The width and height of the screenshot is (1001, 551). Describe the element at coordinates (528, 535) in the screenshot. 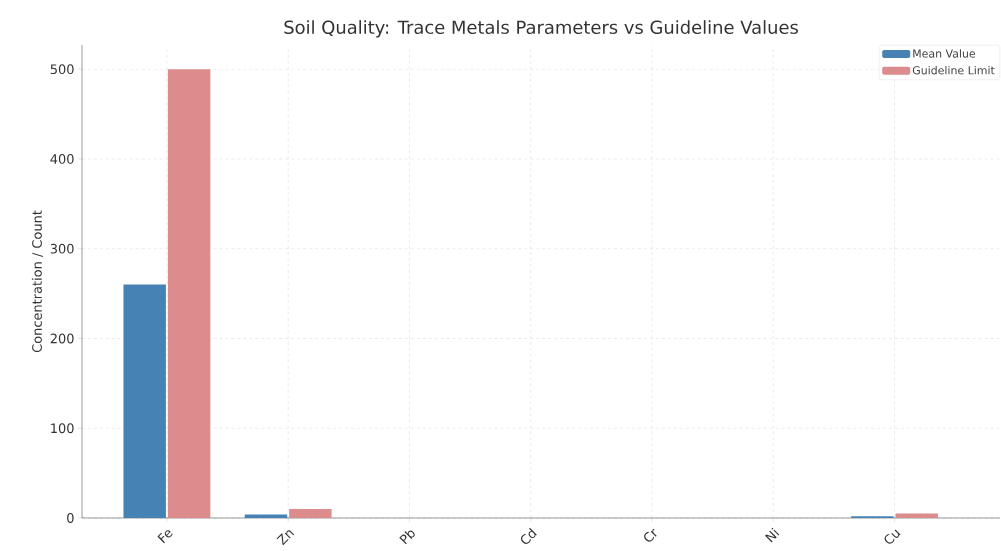

I see `x-tick-label: Cd` at that location.